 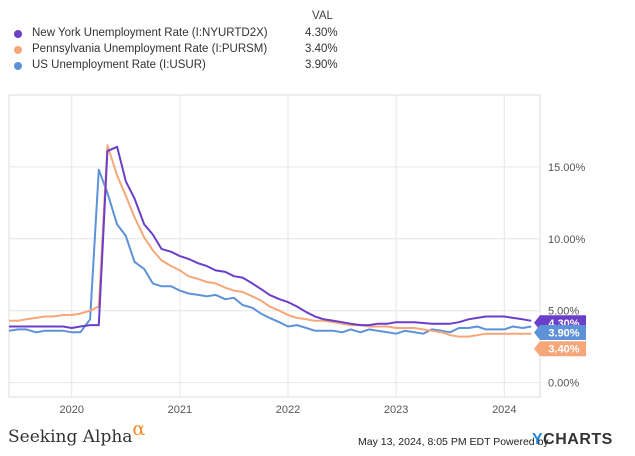 What do you see at coordinates (563, 312) in the screenshot?
I see `y-tick-label: 5.00%` at bounding box center [563, 312].